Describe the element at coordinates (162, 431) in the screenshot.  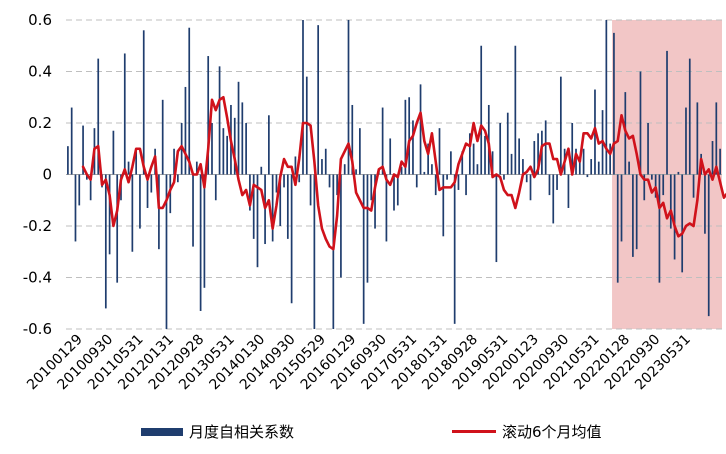
I see `legend-swatch-bar` at that location.